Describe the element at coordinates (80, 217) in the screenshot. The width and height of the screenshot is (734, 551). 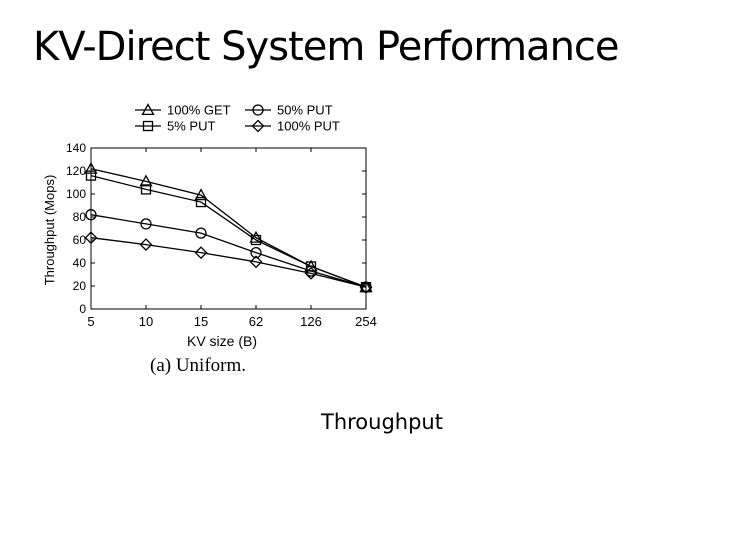
I see `y-tick-label: 80` at that location.